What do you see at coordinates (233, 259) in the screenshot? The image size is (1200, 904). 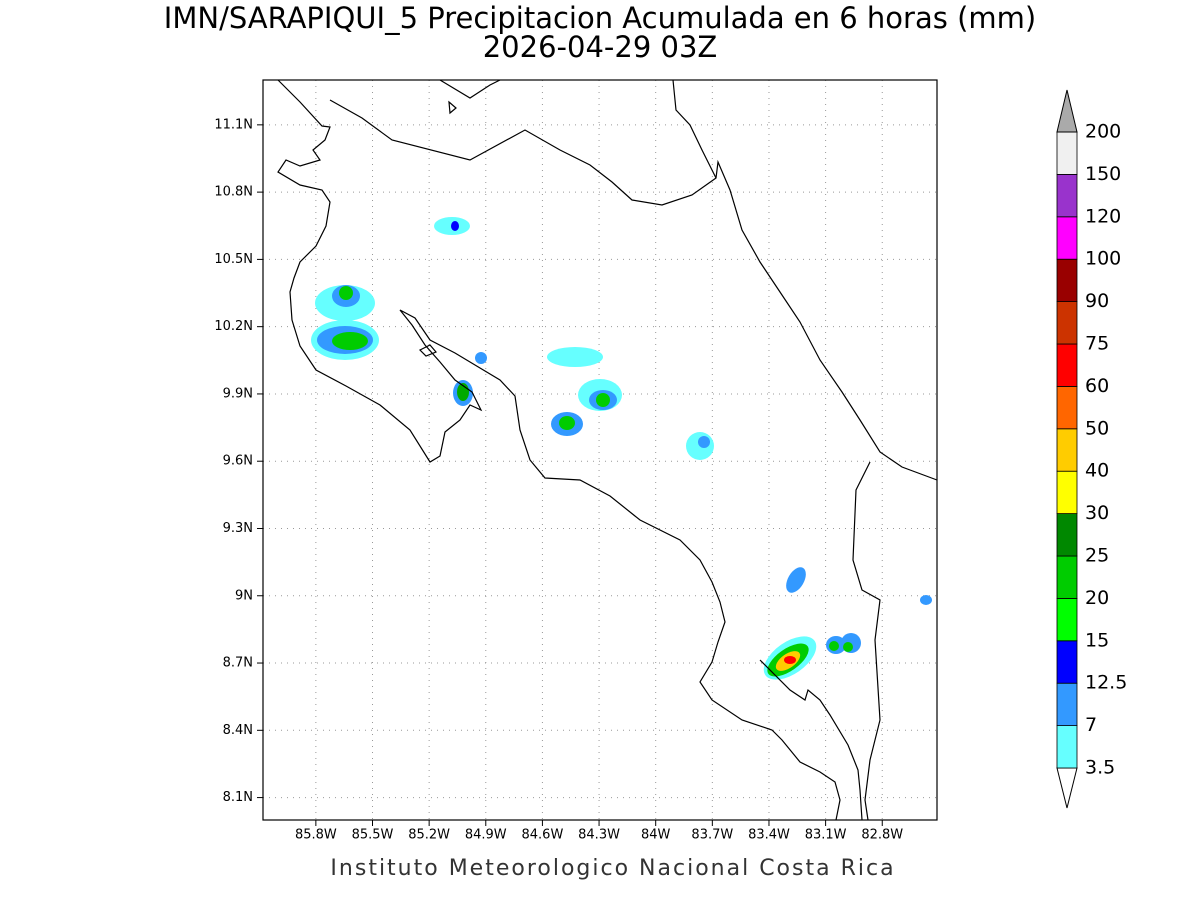 I see `y-tick-label: 10.5N` at bounding box center [233, 259].